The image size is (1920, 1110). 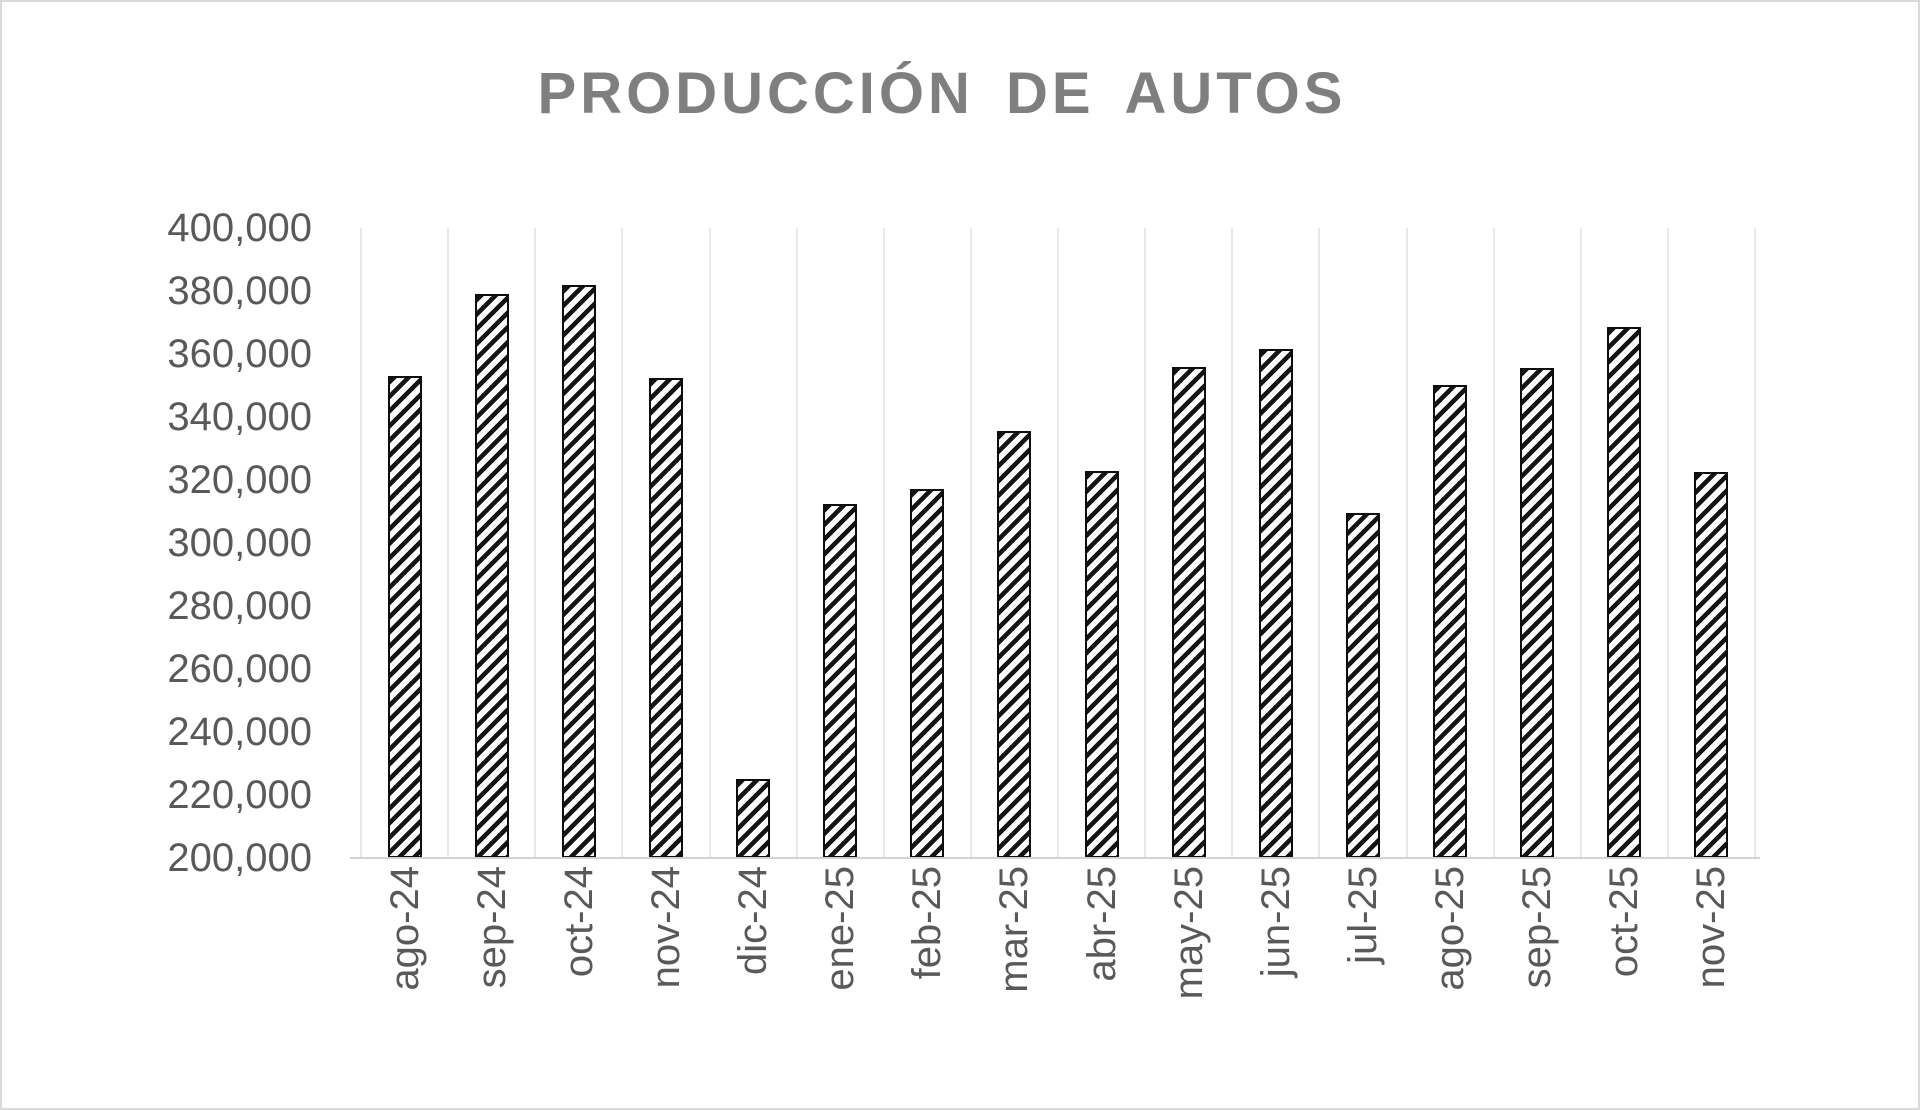 I want to click on x-axis-label: oct-24, so click(x=578, y=922).